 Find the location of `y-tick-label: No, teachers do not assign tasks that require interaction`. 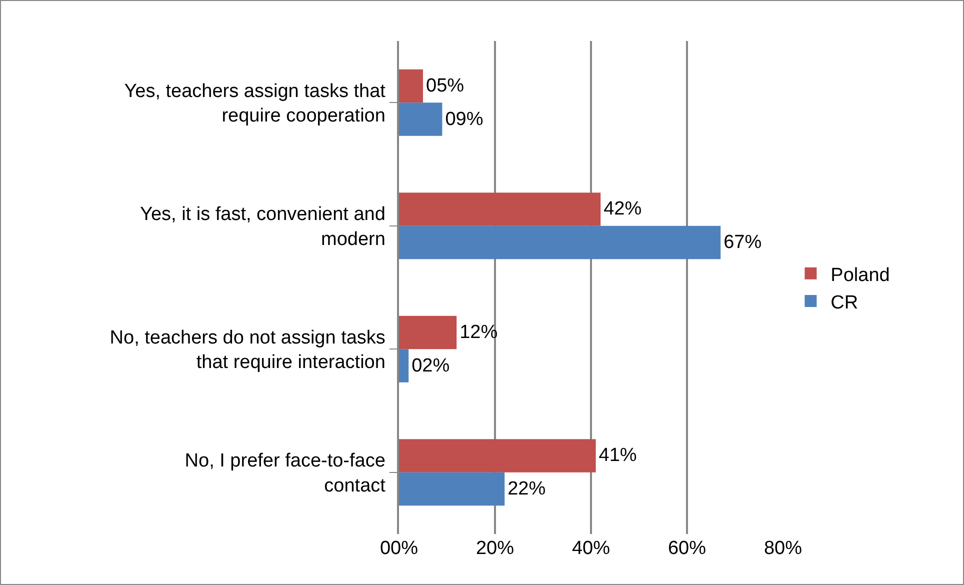

y-tick-label: No, teachers do not assign tasks that require interaction is located at coordinates (248, 350).